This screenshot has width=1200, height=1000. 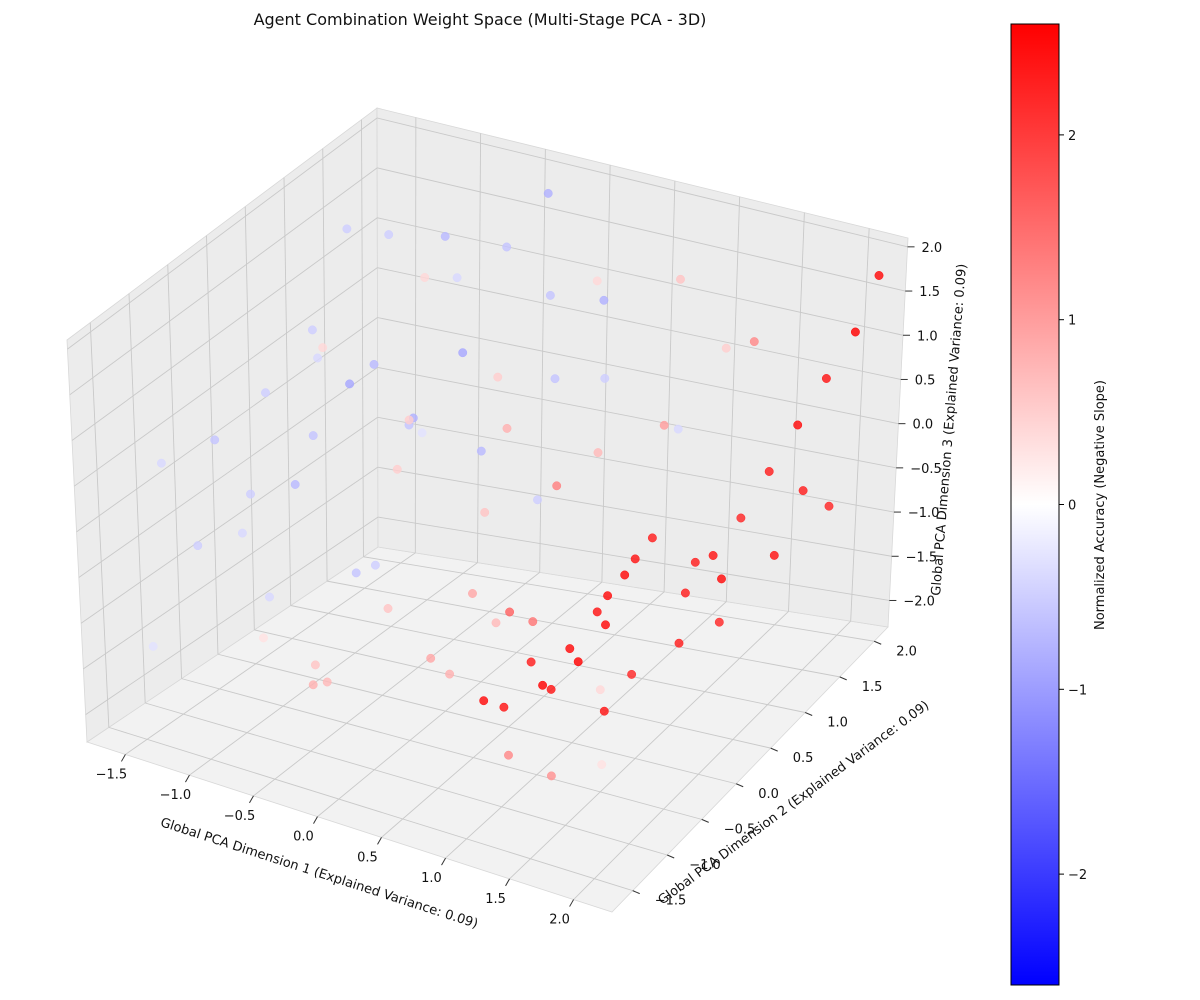 I want to click on colorbar-tick-label: 0, so click(x=1072, y=506).